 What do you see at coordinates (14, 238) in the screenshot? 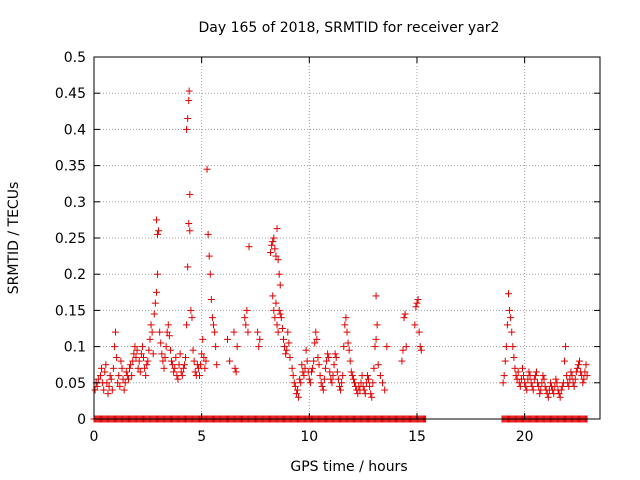
I see `y-axis-label: SRMTID / TECUs` at bounding box center [14, 238].